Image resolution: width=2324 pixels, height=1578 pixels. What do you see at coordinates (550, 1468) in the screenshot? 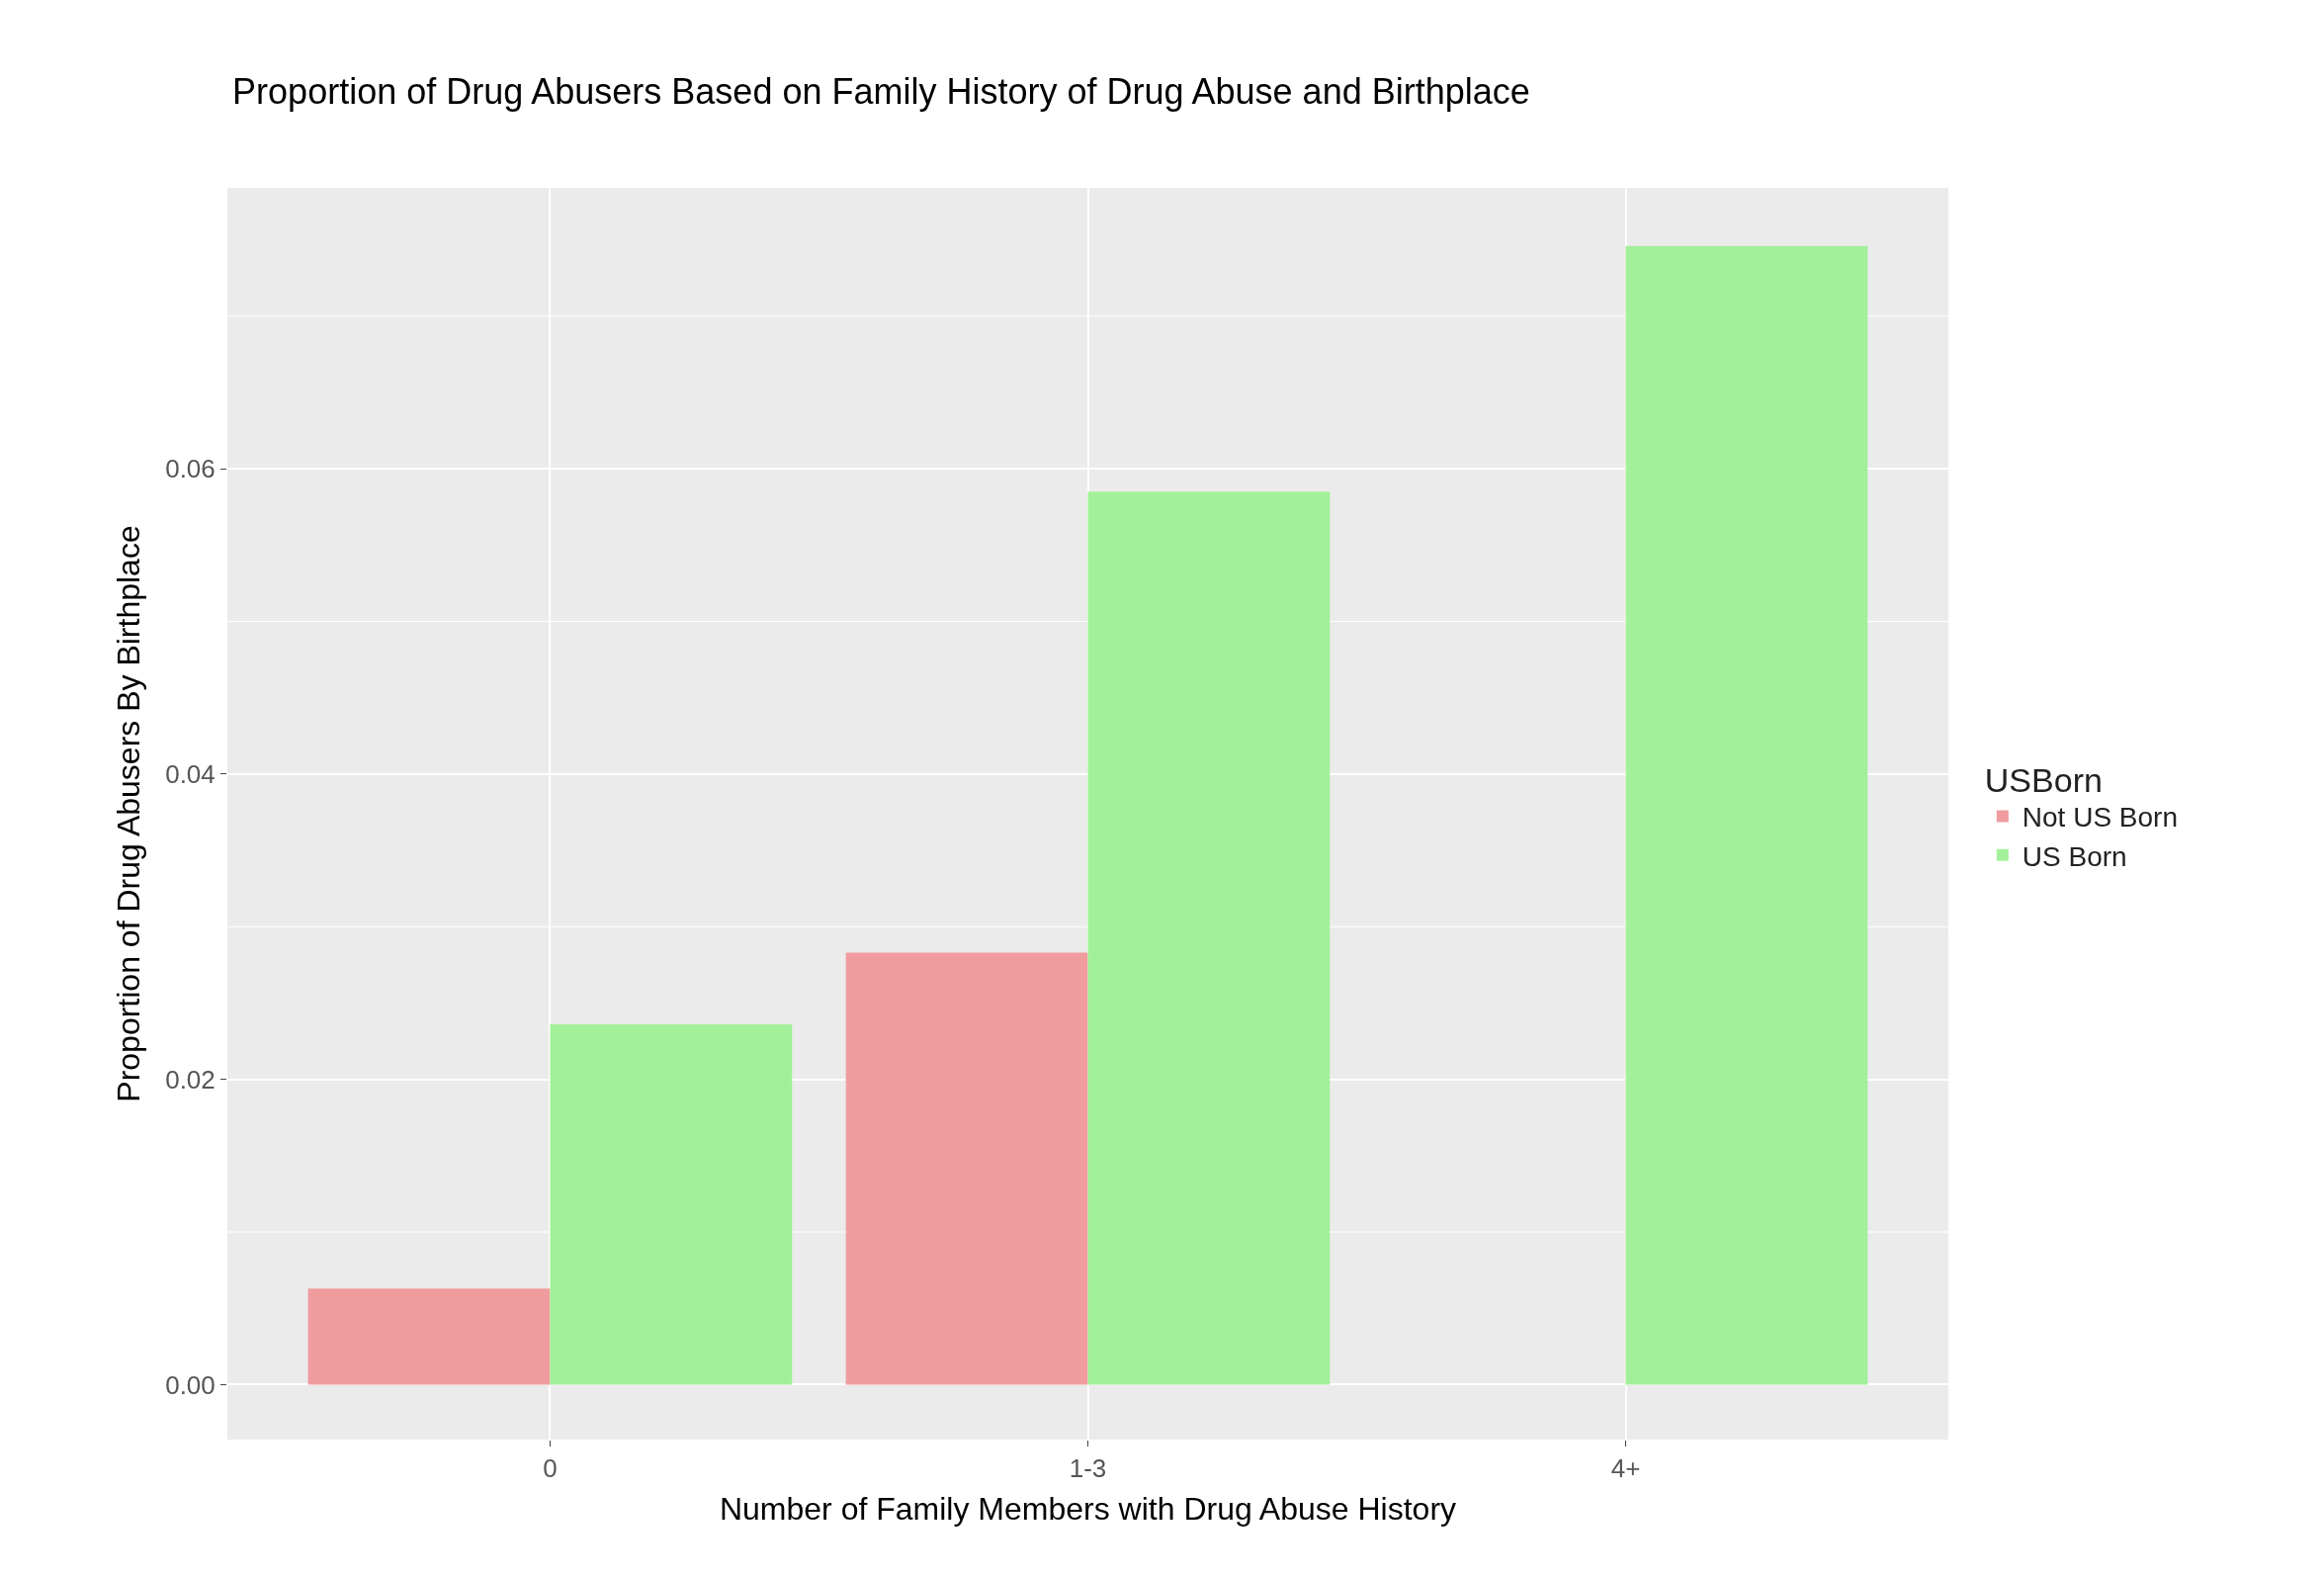
I see `x-tick-label: 0` at bounding box center [550, 1468].